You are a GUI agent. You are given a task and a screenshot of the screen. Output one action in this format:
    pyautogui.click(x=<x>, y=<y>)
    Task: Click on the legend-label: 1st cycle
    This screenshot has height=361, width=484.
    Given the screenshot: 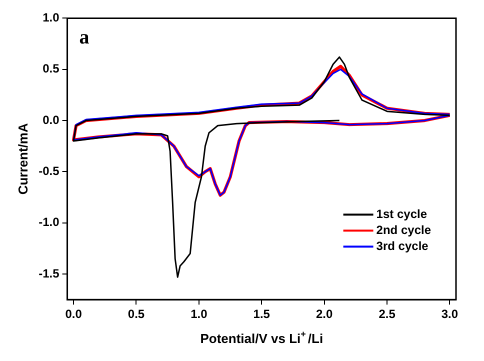 What is the action you would take?
    pyautogui.click(x=402, y=213)
    